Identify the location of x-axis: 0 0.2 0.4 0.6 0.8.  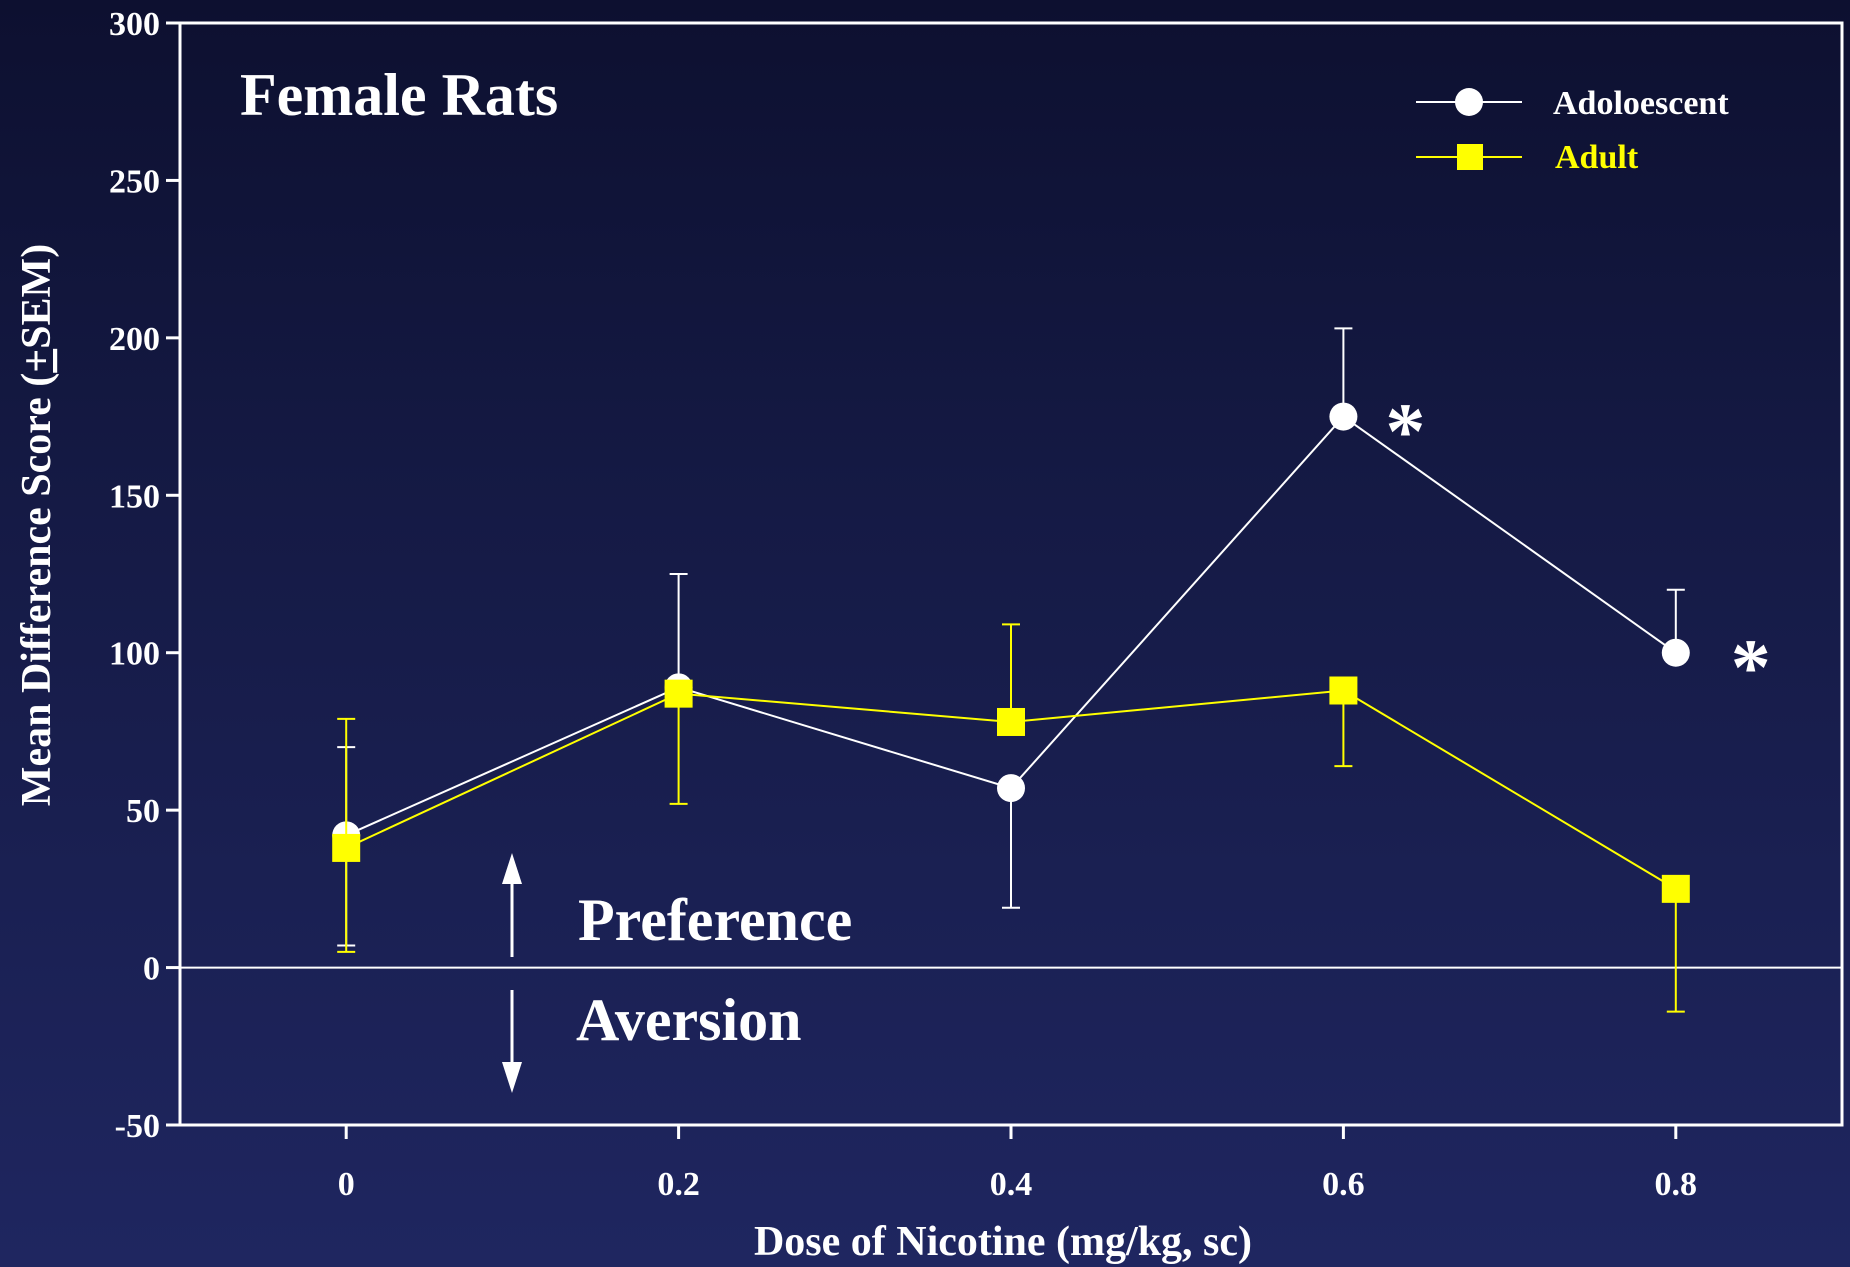
(1017, 1164).